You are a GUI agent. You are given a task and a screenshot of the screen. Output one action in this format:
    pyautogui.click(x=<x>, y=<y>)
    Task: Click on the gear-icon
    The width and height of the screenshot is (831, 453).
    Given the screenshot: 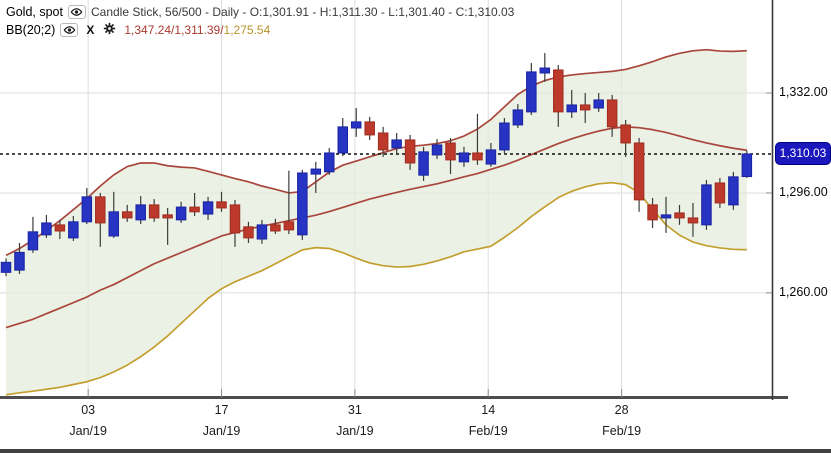 What is the action you would take?
    pyautogui.click(x=109, y=30)
    